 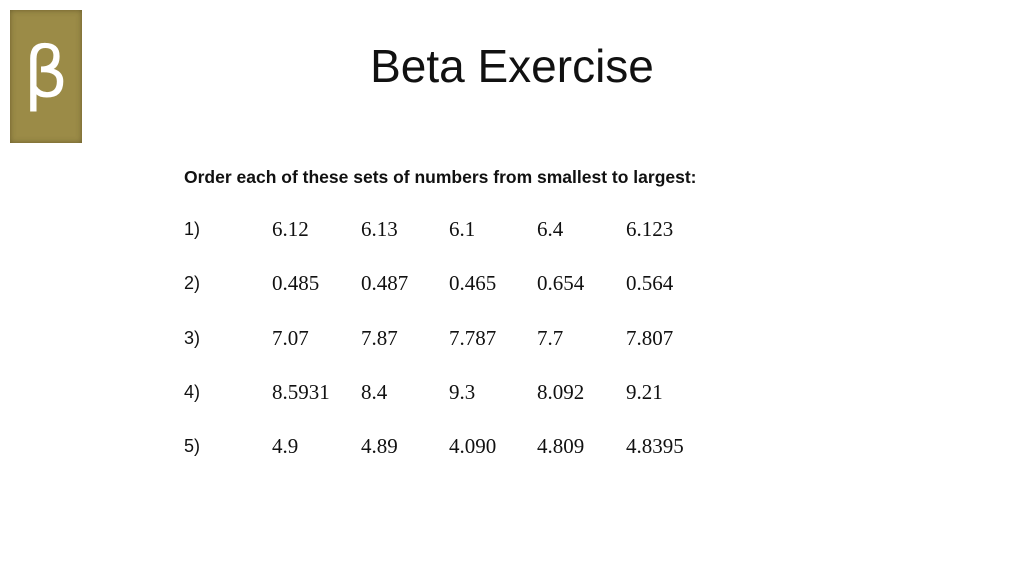 What do you see at coordinates (385, 283) in the screenshot?
I see `number: 0.487` at bounding box center [385, 283].